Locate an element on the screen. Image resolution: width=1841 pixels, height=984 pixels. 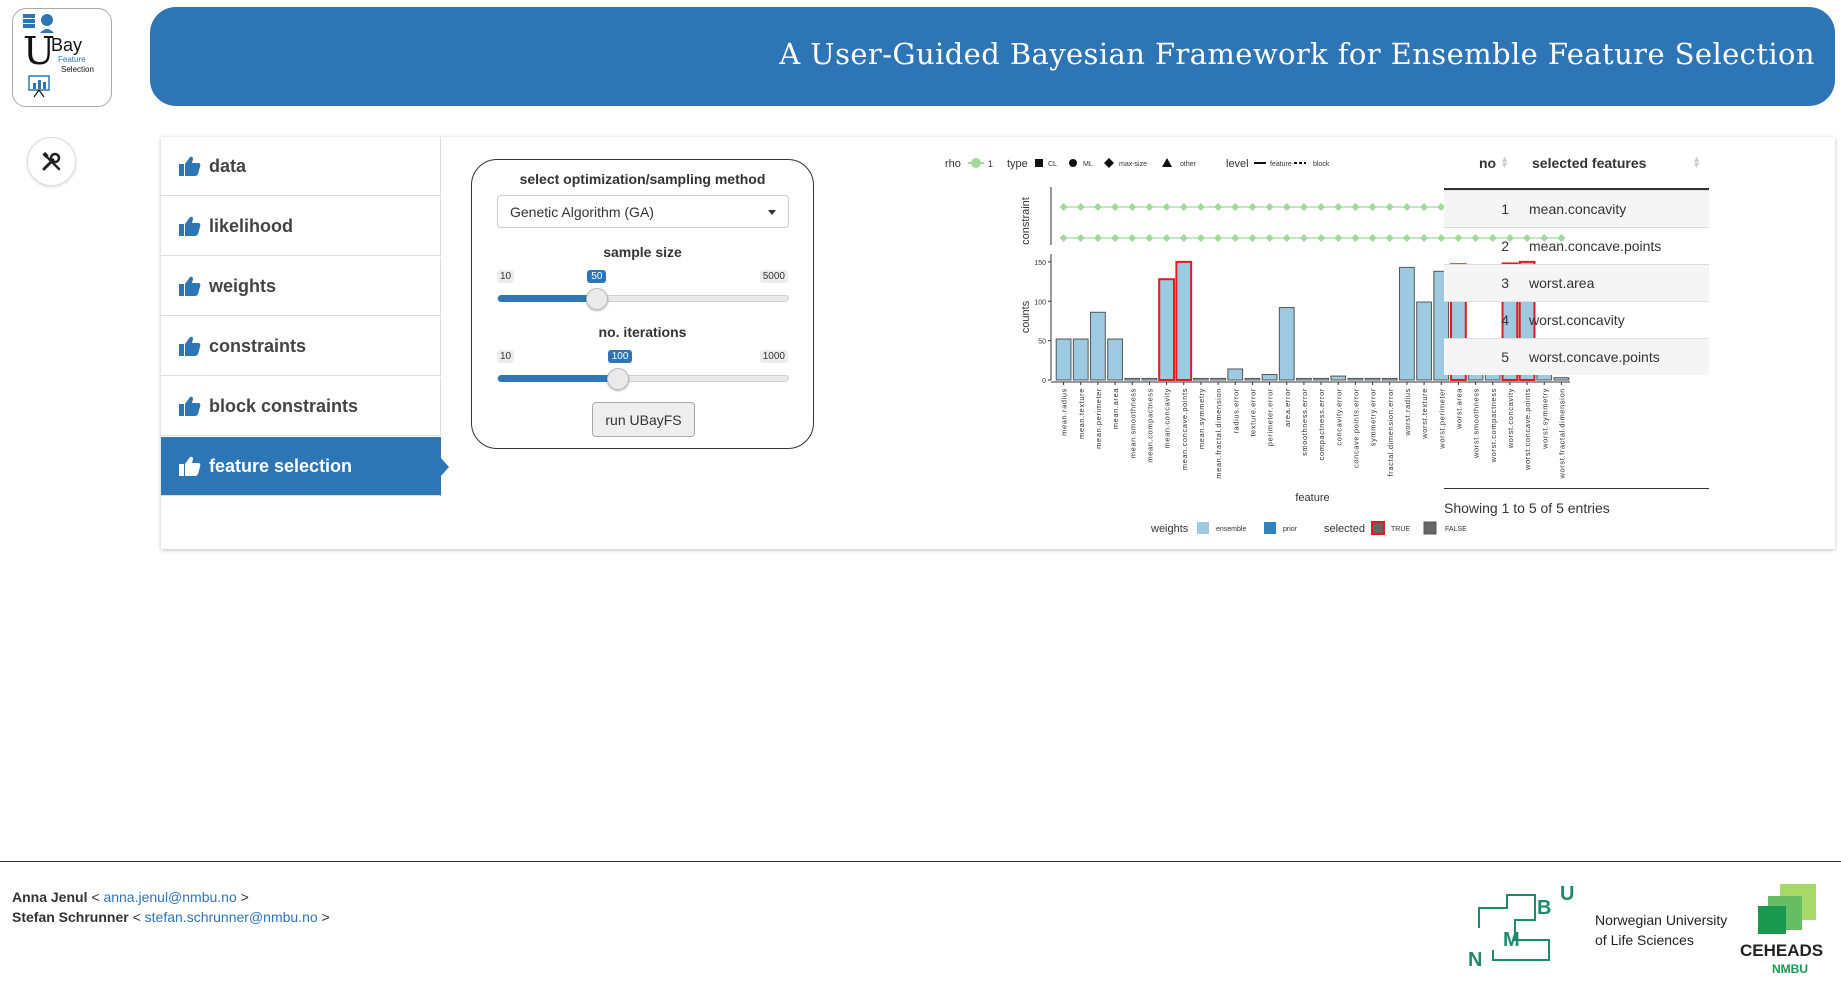
tab-likelihood: likelihood is located at coordinates (301, 226).